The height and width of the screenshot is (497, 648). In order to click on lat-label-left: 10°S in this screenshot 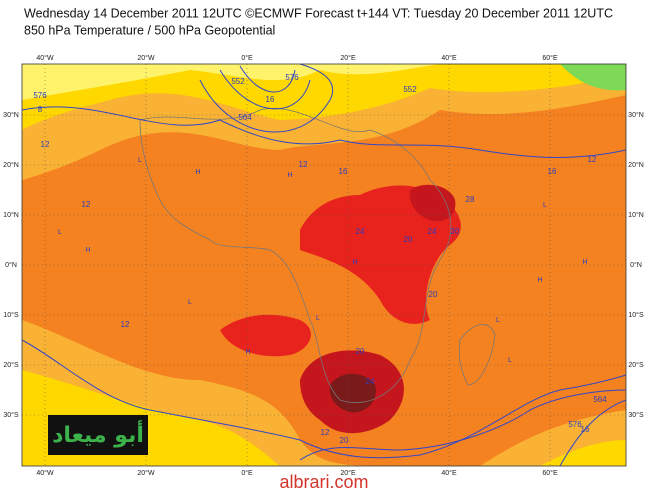, I will do `click(11, 315)`.